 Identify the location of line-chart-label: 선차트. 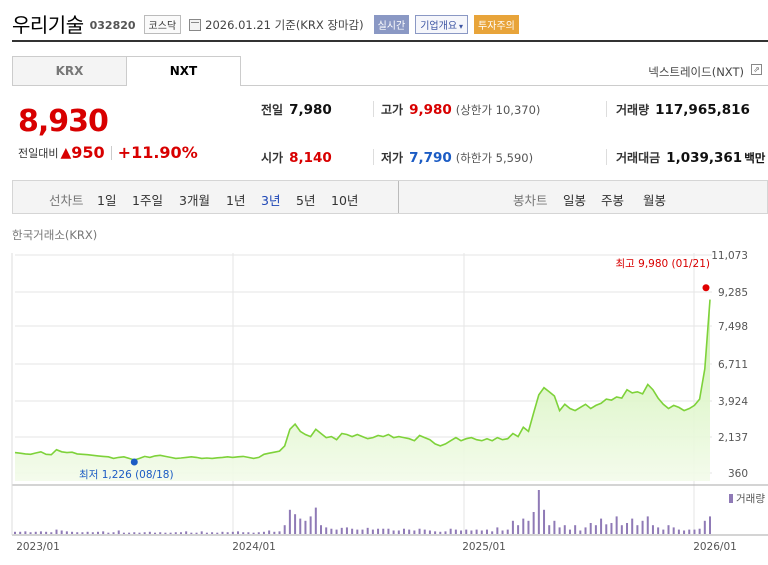
(66, 200).